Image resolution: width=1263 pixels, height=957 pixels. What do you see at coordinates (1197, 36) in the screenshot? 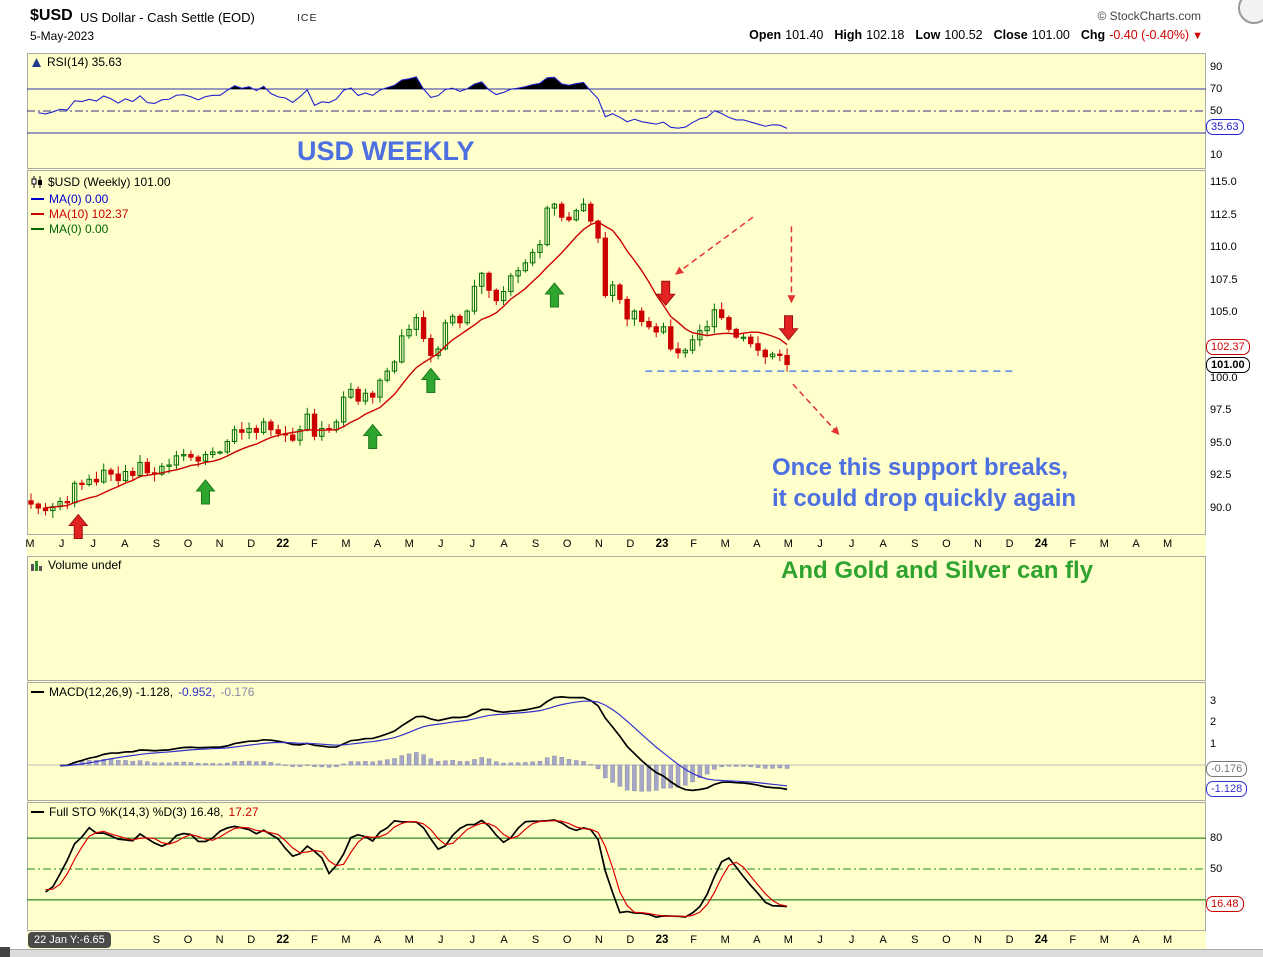
I see `chg-down-arrow-icon: ▼` at bounding box center [1197, 36].